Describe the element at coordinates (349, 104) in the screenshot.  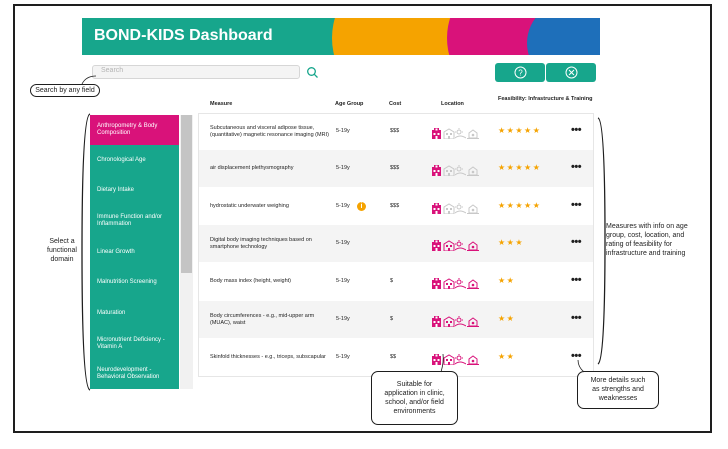
I see `header-age-group: Age Group` at that location.